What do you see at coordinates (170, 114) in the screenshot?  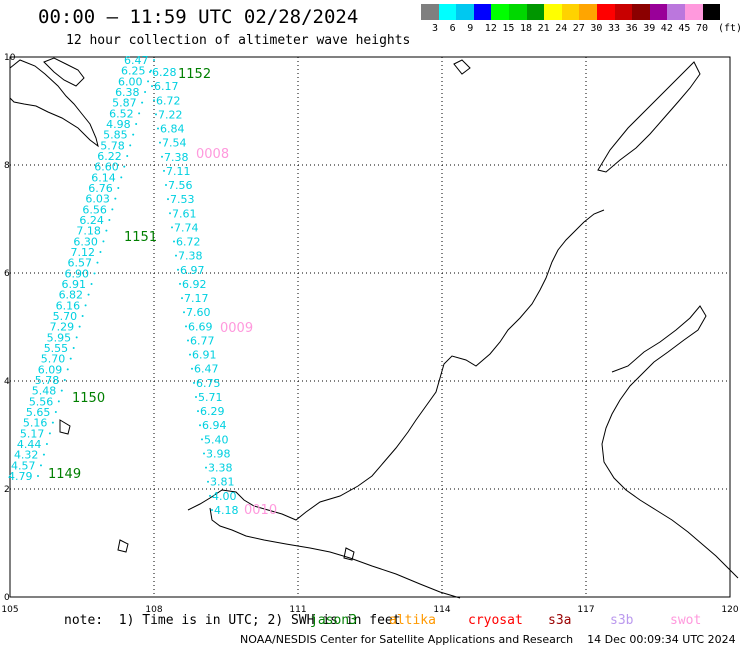 I see `wave-height-label: 7.22` at bounding box center [170, 114].